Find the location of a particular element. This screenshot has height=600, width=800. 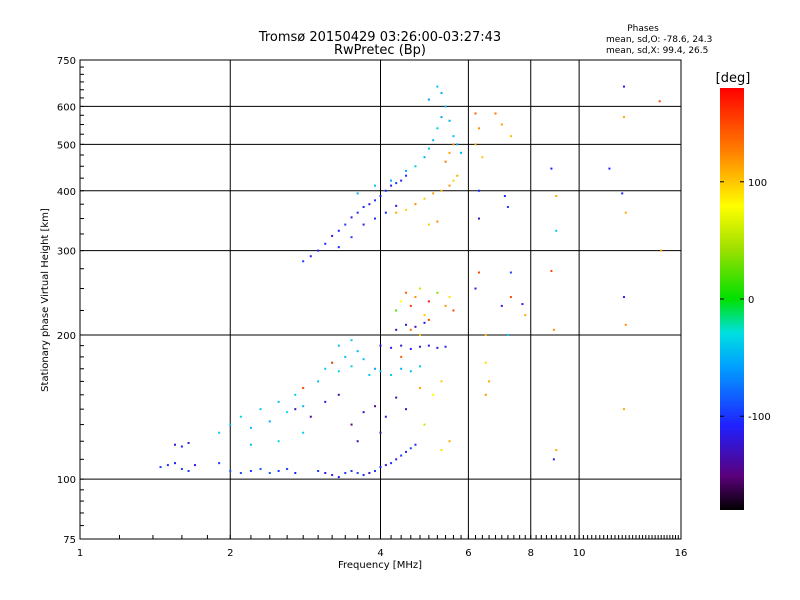

y-tick-label: 300 is located at coordinates (66, 252).